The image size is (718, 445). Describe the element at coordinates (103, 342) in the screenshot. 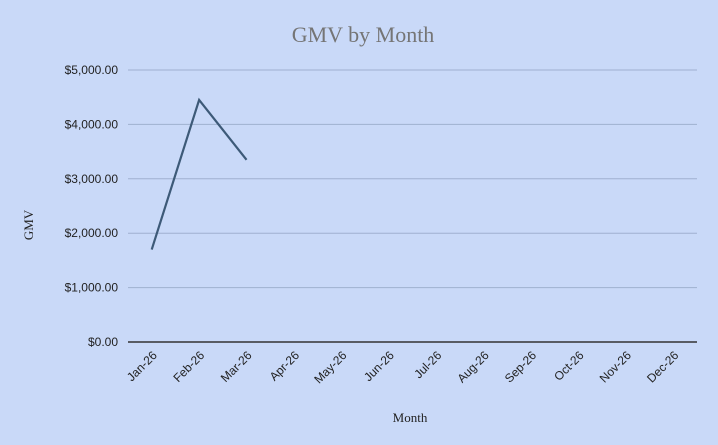

I see `y-tick-label: $0.00` at that location.